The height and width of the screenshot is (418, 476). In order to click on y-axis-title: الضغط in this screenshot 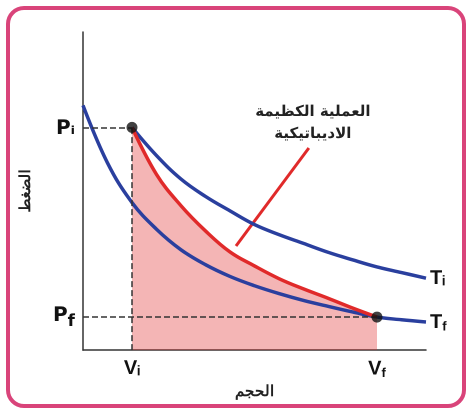, I will do `click(25, 191)`.